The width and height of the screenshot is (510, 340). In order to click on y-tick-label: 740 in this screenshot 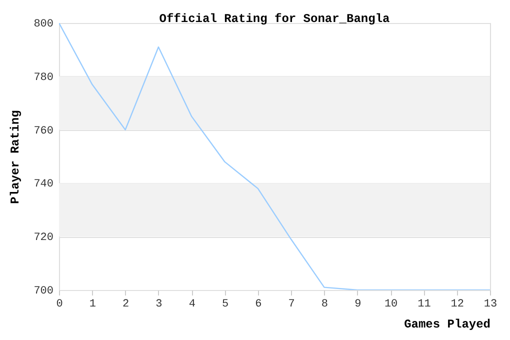, I will do `click(44, 184)`.